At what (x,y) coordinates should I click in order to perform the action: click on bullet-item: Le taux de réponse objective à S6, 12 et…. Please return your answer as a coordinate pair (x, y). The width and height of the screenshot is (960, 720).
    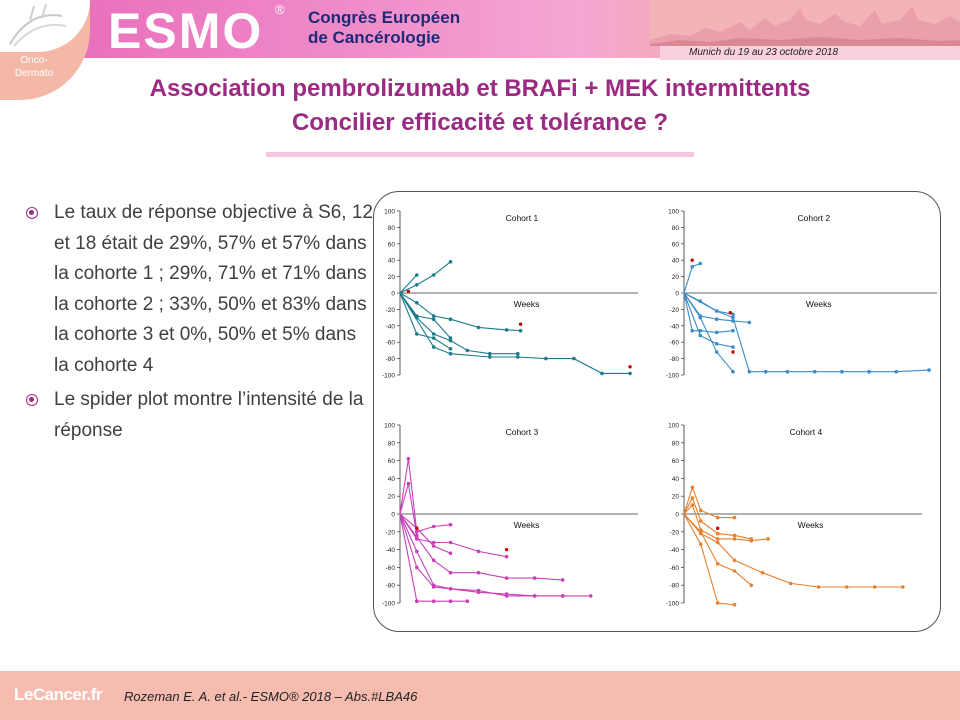
    Looking at the image, I should click on (200, 289).